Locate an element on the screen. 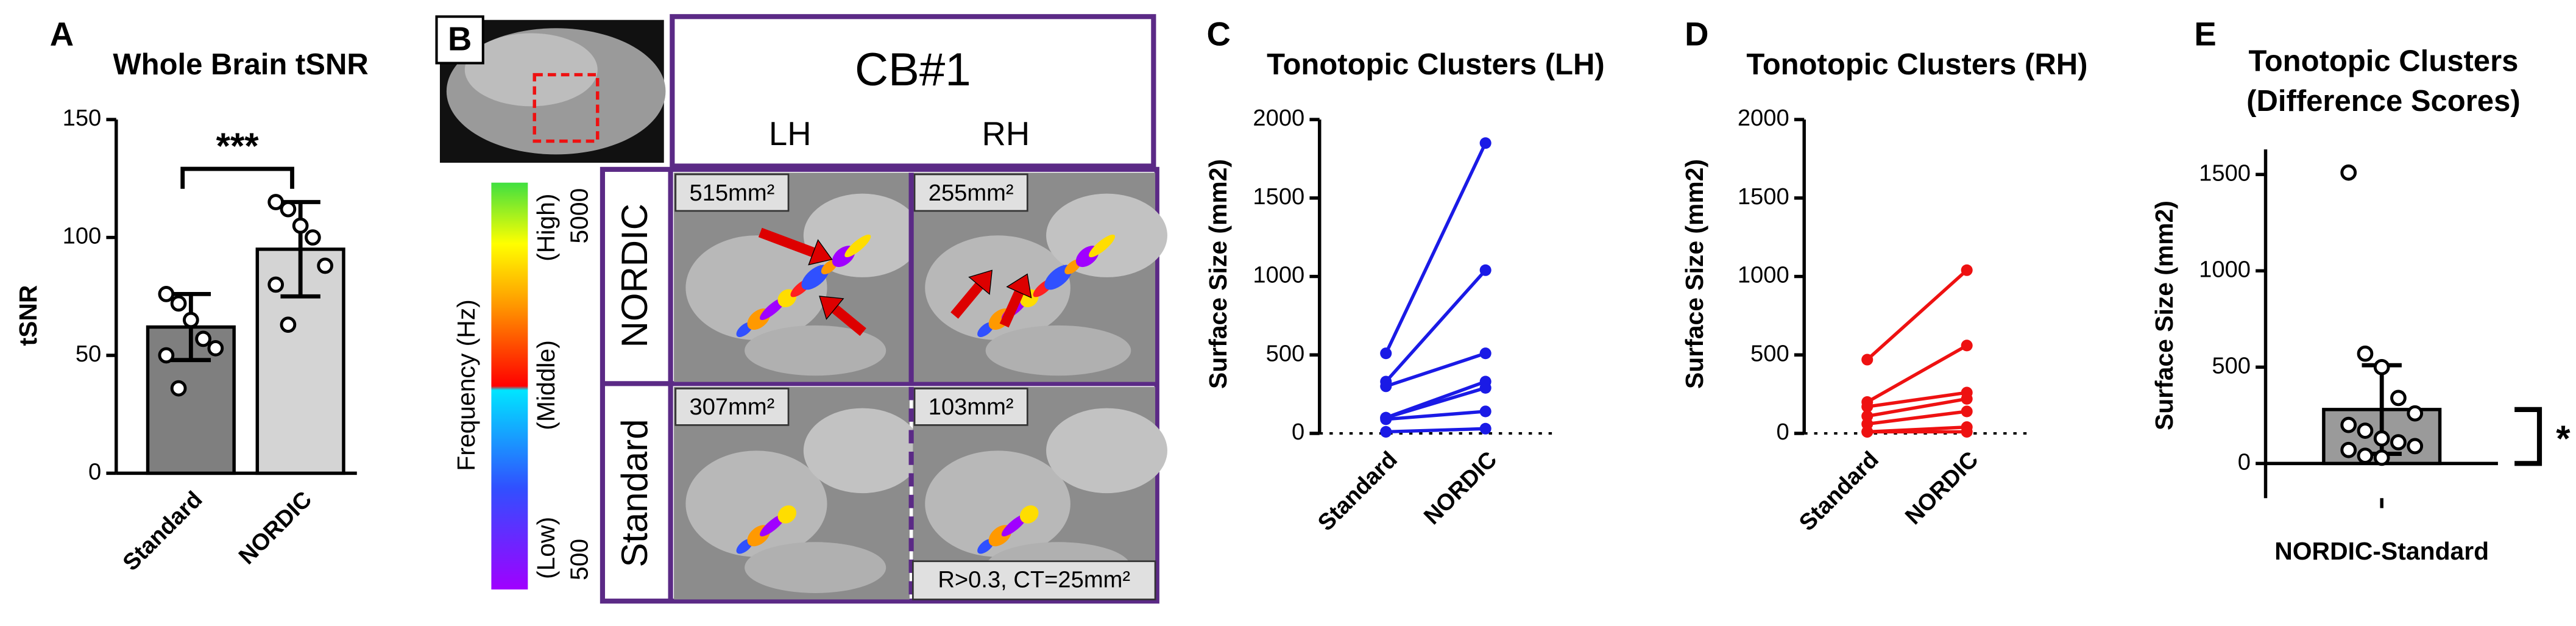 The height and width of the screenshot is (626, 2576). column-label: LH is located at coordinates (790, 133).